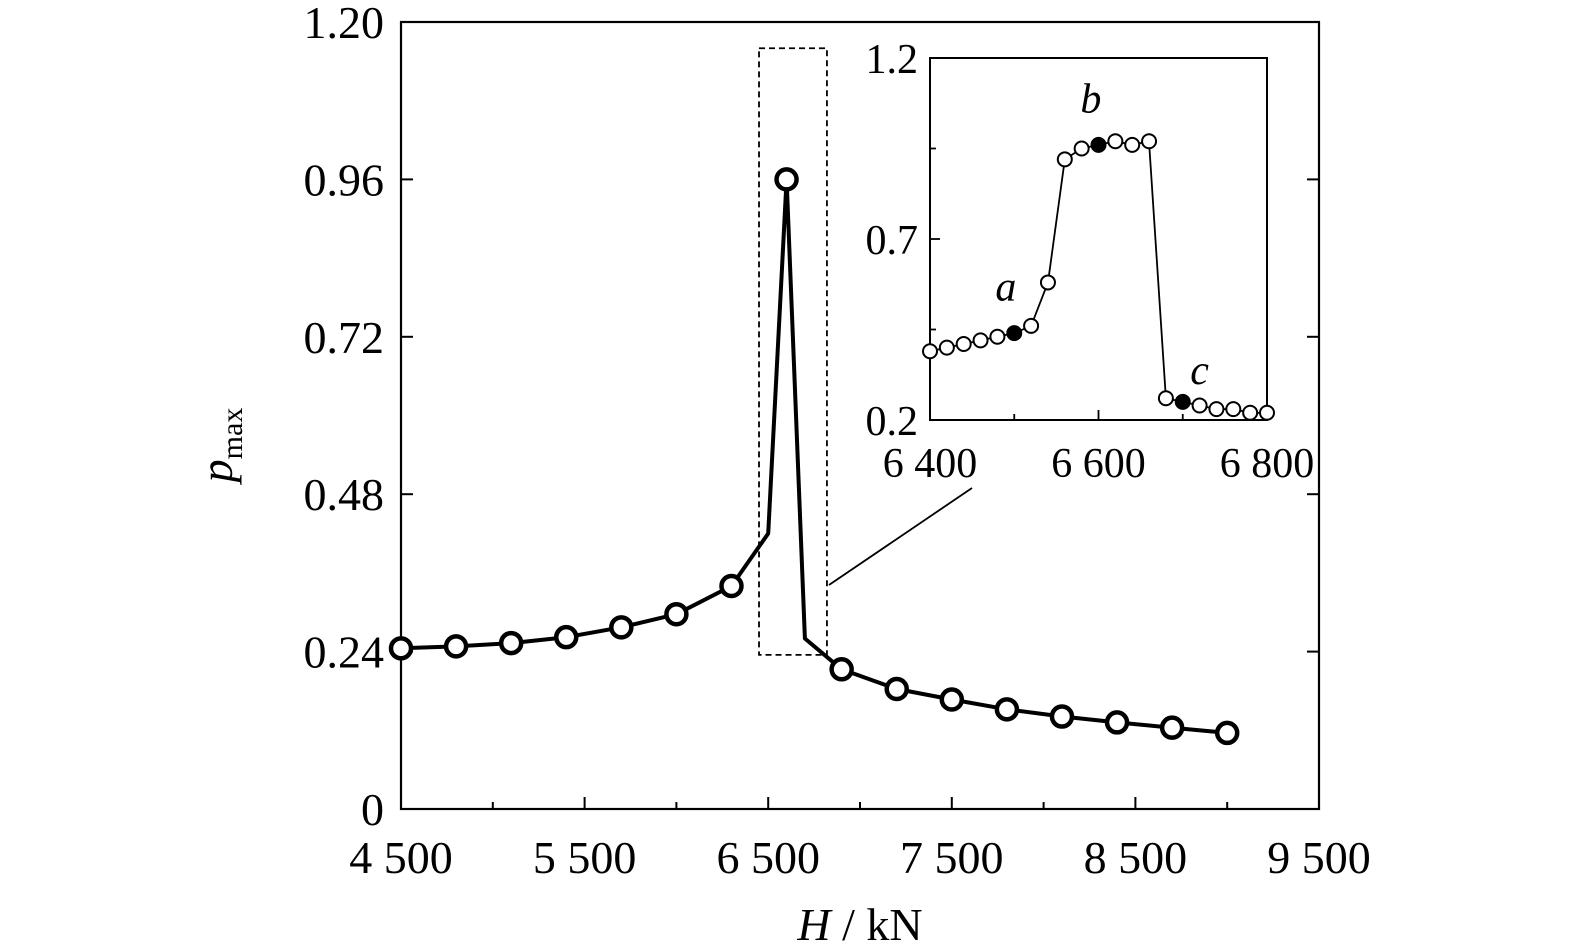 Image resolution: width=1575 pixels, height=949 pixels. I want to click on y-tick-label: 0.48, so click(344, 494).